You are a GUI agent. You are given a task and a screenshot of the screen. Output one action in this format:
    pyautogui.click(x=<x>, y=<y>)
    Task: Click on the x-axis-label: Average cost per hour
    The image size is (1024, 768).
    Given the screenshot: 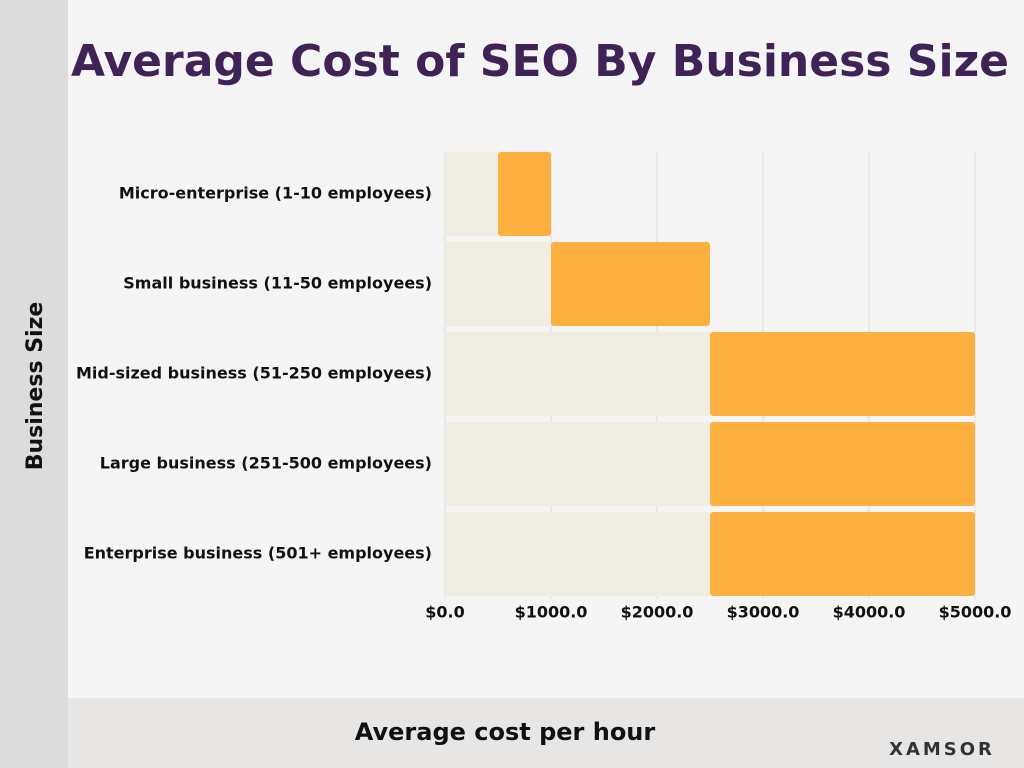 What is the action you would take?
    pyautogui.click(x=505, y=732)
    